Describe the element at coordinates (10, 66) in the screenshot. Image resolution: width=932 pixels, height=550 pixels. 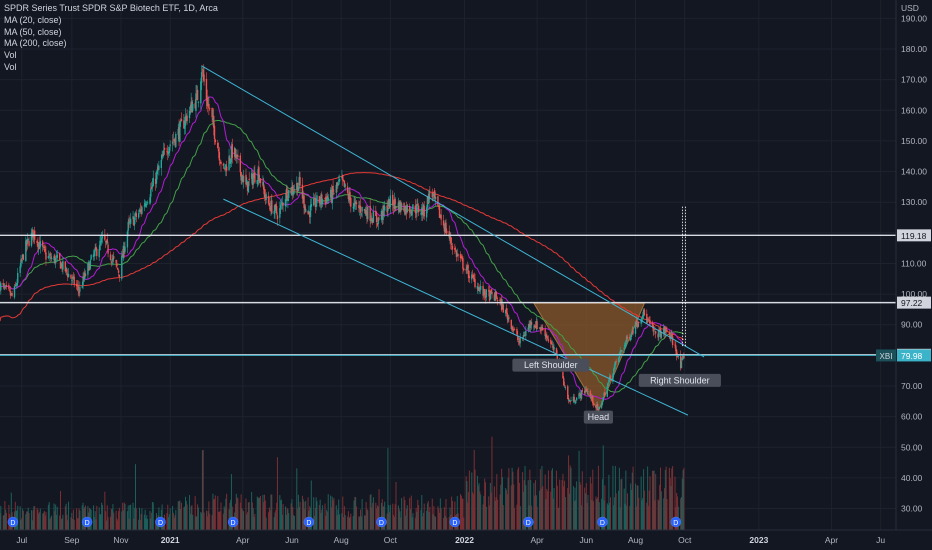
I see `legend-volume-2: Vol` at that location.